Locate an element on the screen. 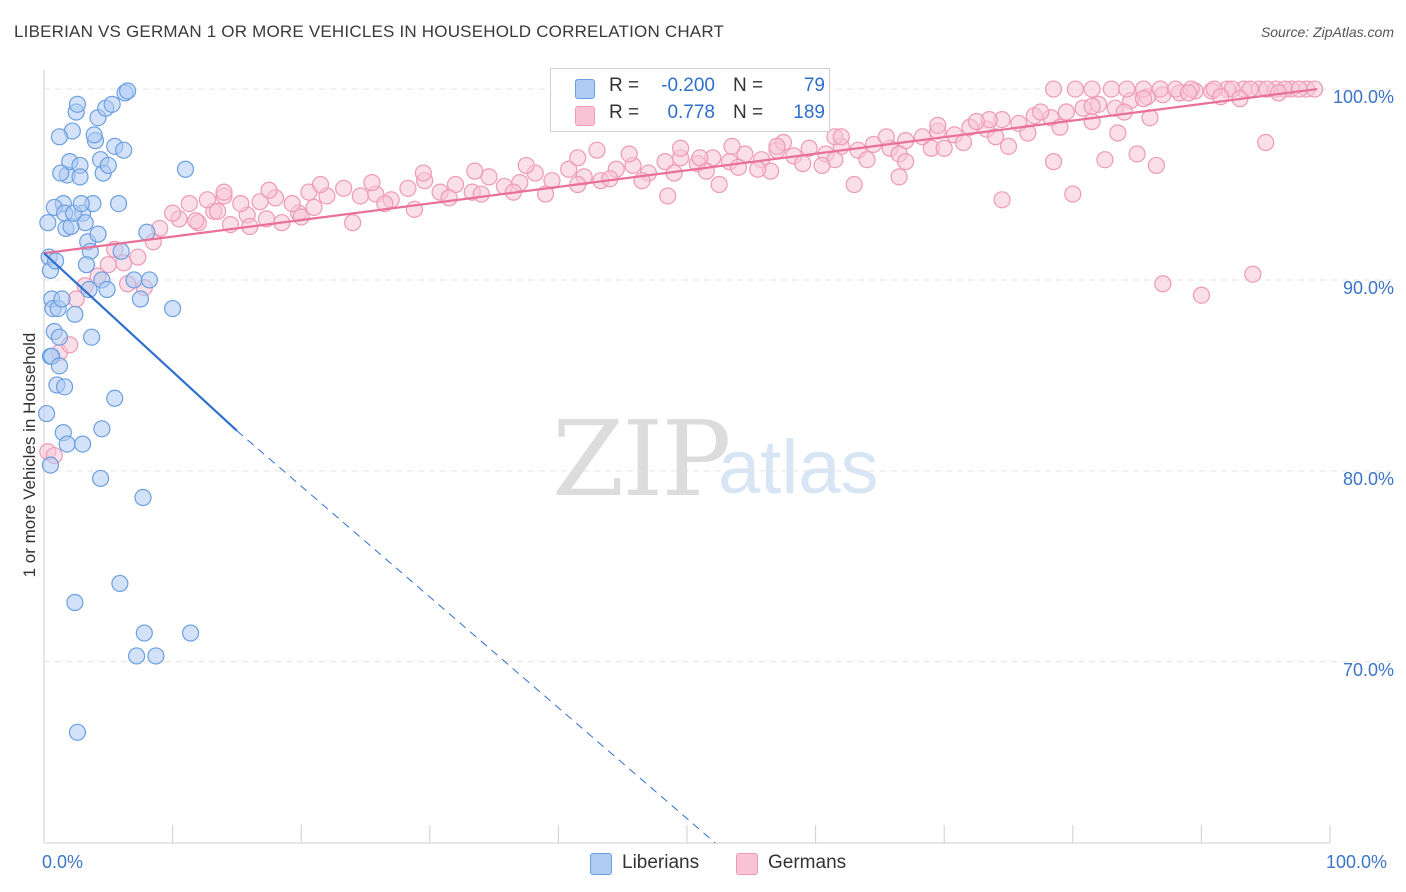 Image resolution: width=1406 pixels, height=892 pixels. y-tick-label-80: 80.0% is located at coordinates (1368, 479).